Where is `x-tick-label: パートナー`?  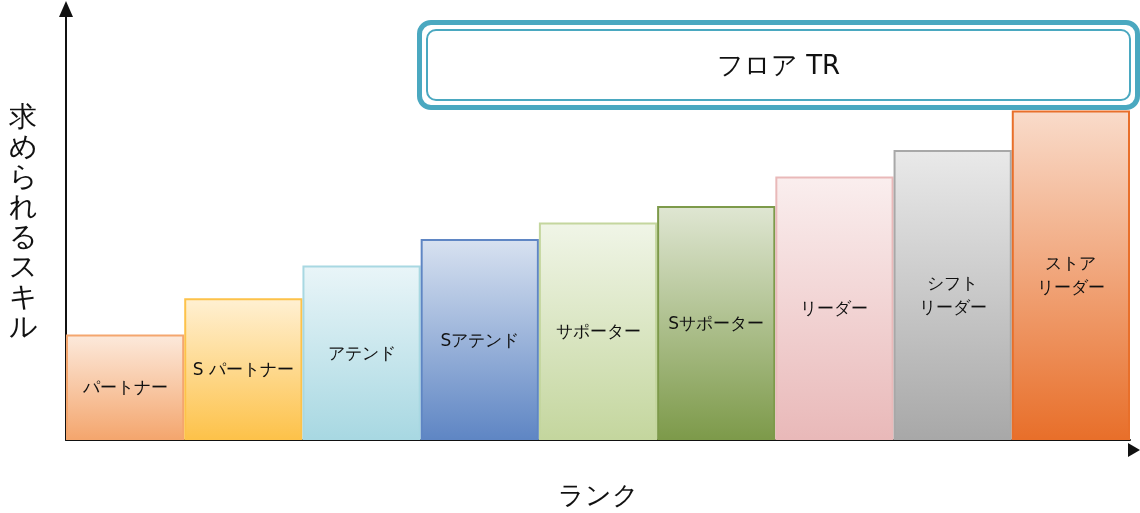
x-tick-label: パートナー is located at coordinates (124, 387).